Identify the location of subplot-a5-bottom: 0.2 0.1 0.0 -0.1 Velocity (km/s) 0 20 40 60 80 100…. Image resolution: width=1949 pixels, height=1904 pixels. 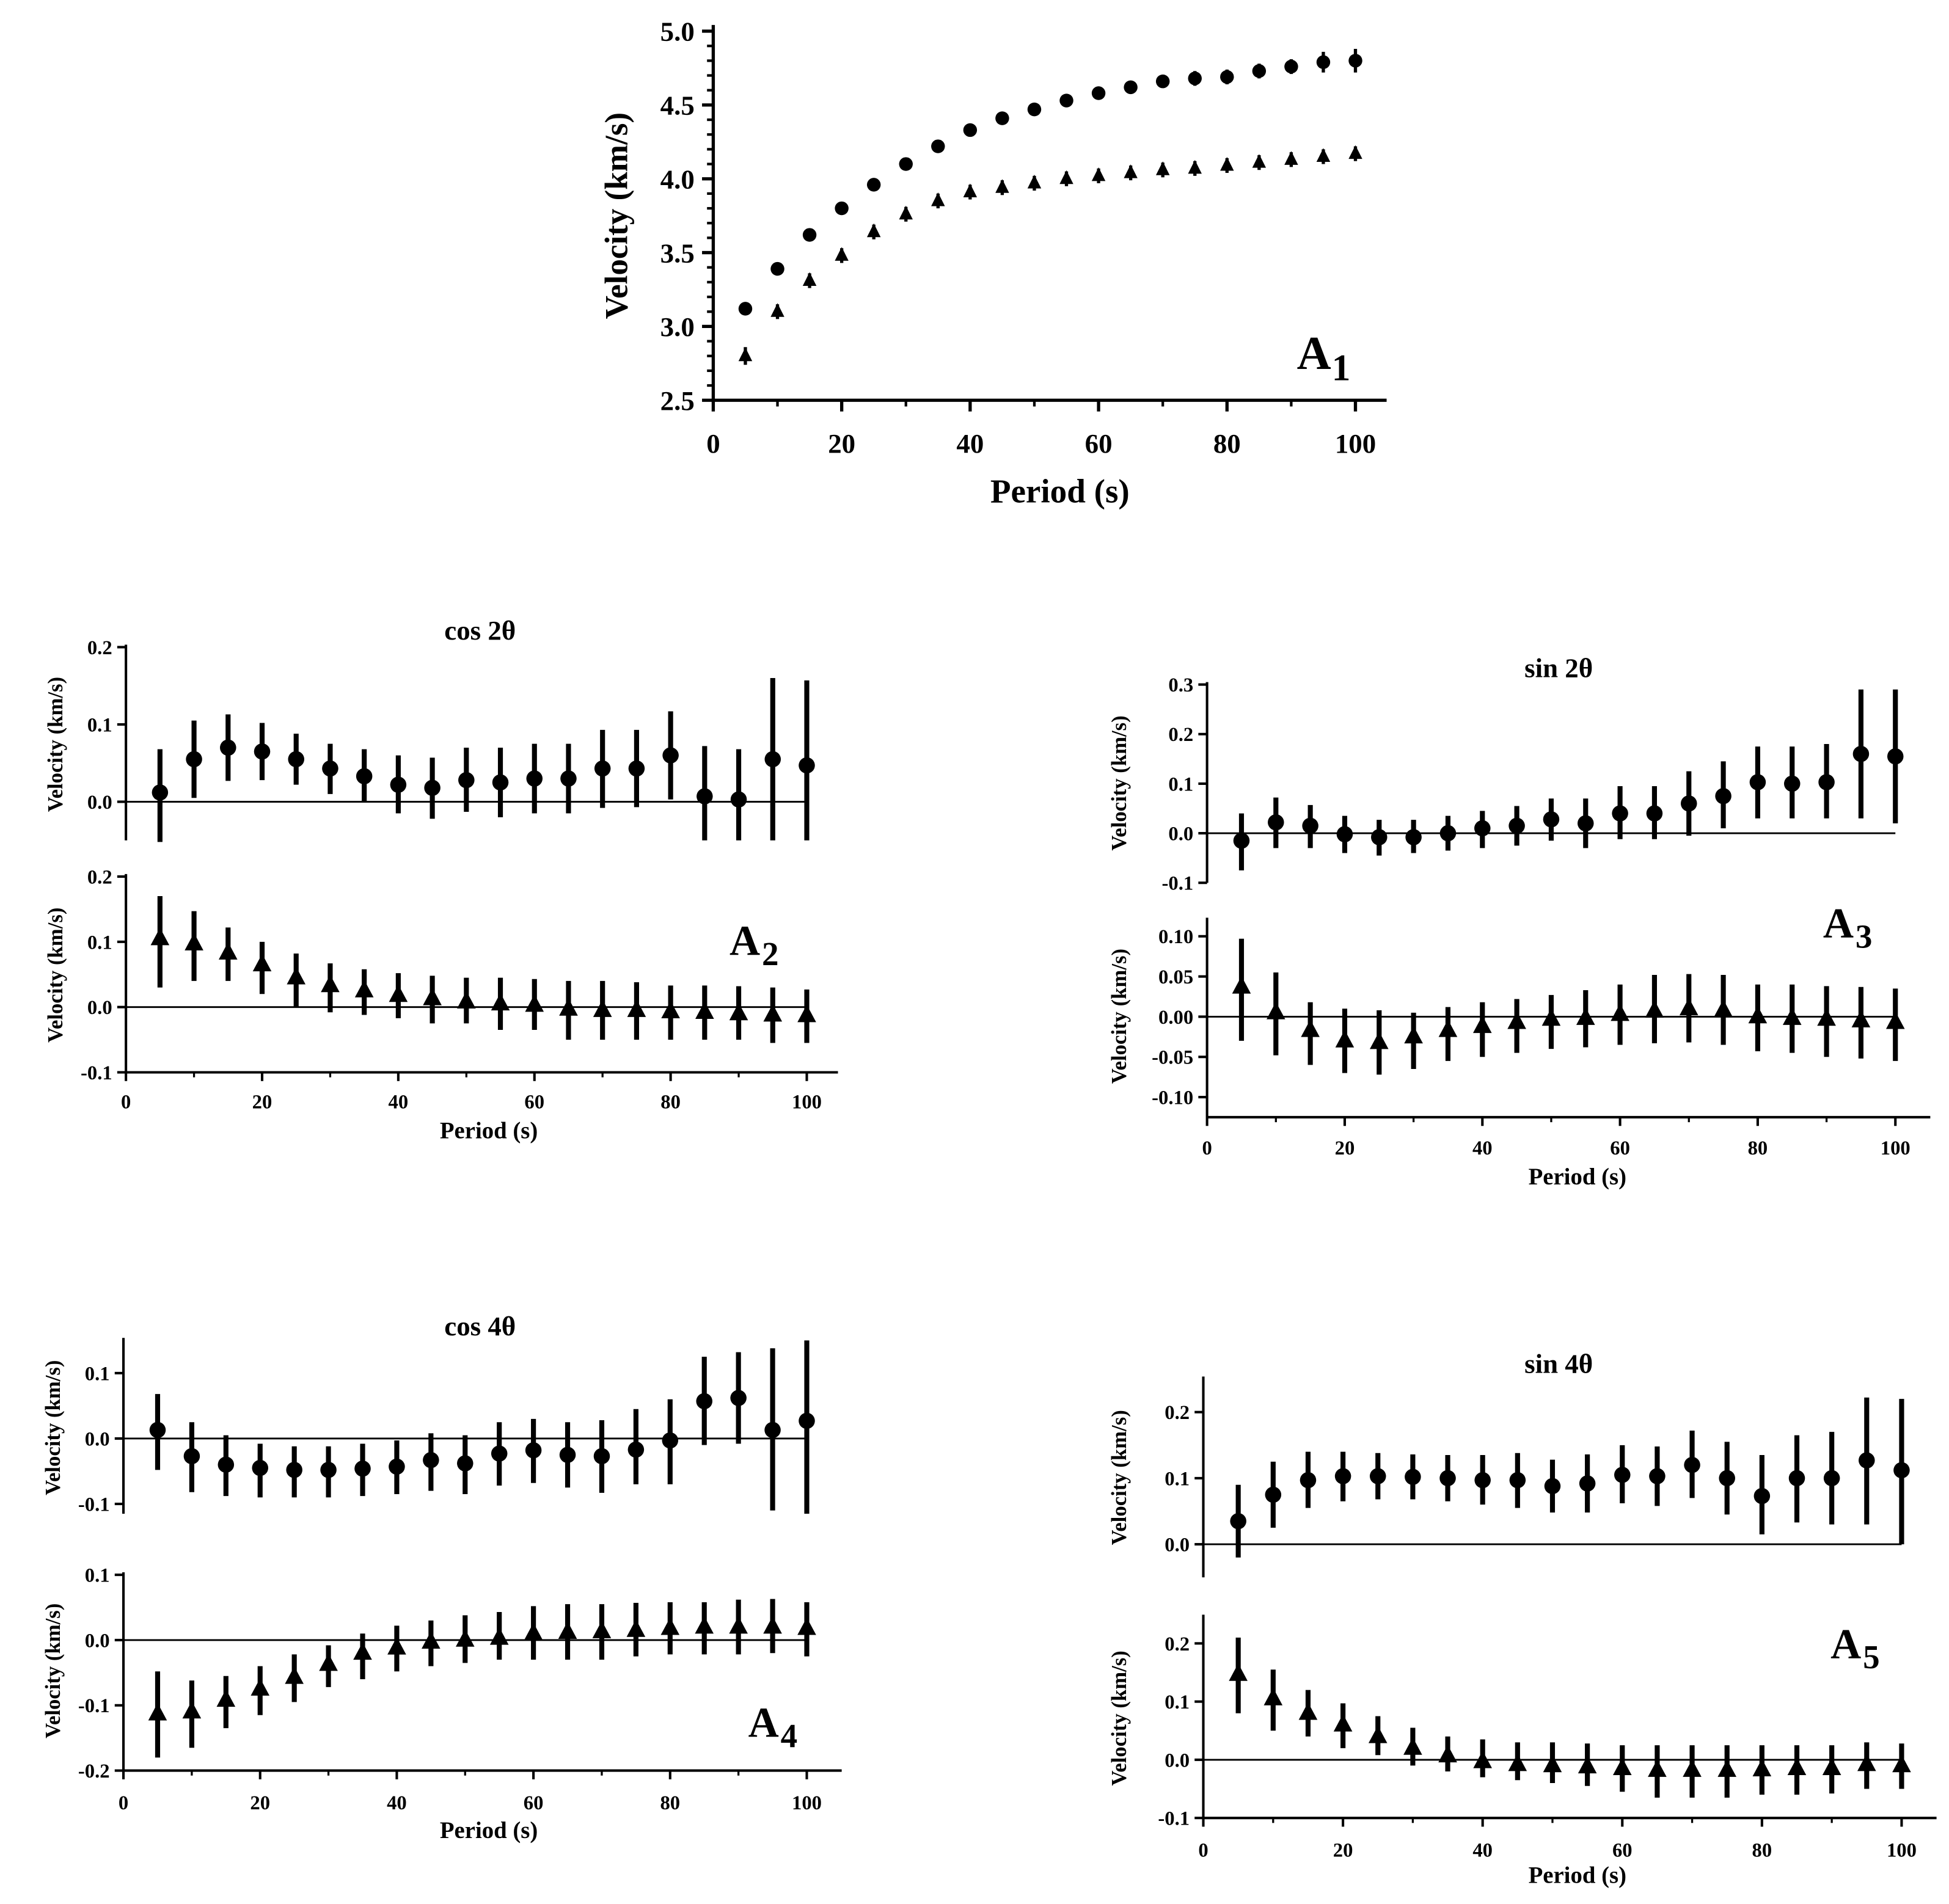
(1522, 1751).